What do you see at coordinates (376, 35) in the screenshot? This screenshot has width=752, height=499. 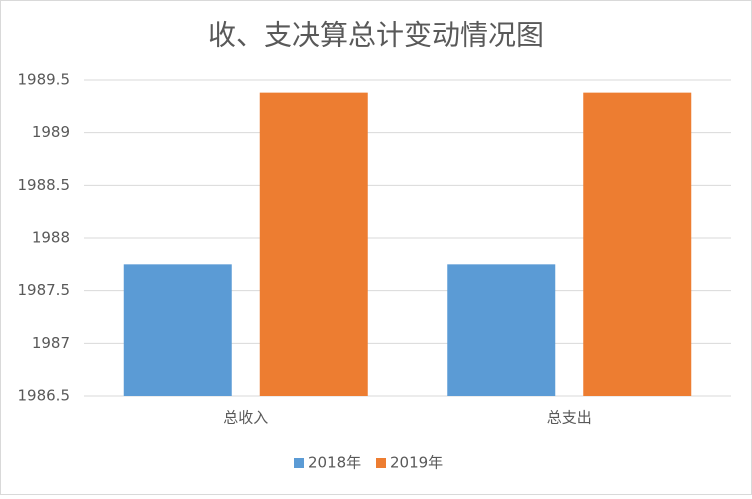 I see `chart-title: 收、支决算总计变动情况图` at bounding box center [376, 35].